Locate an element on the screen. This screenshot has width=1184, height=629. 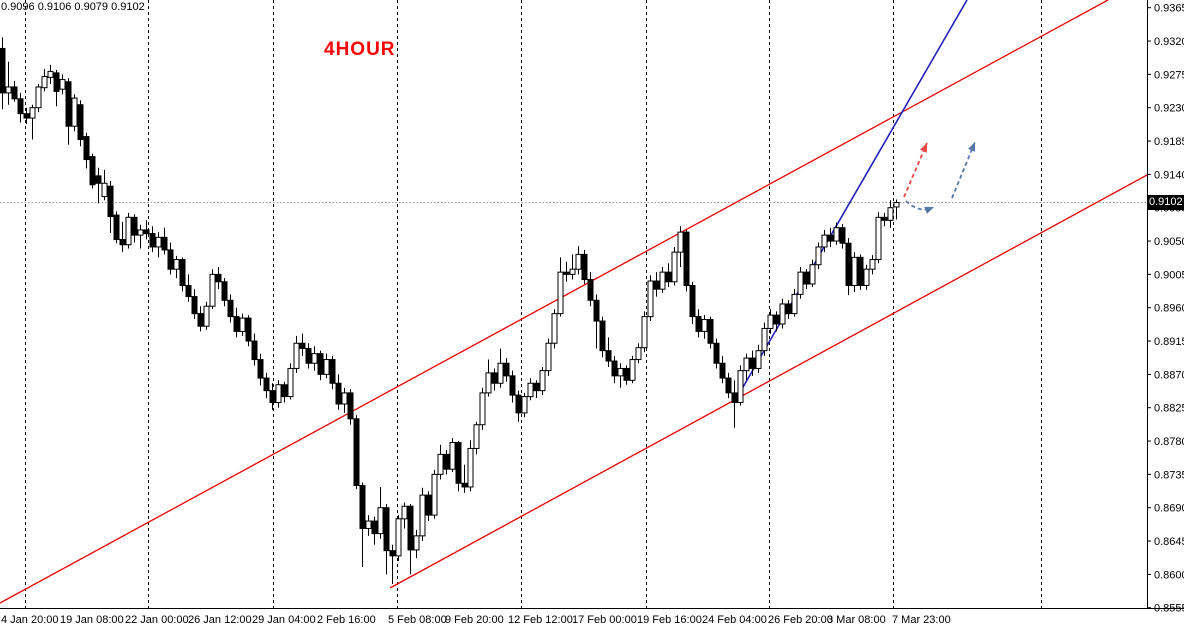
projection-arrow-blue-up is located at coordinates (963, 170).